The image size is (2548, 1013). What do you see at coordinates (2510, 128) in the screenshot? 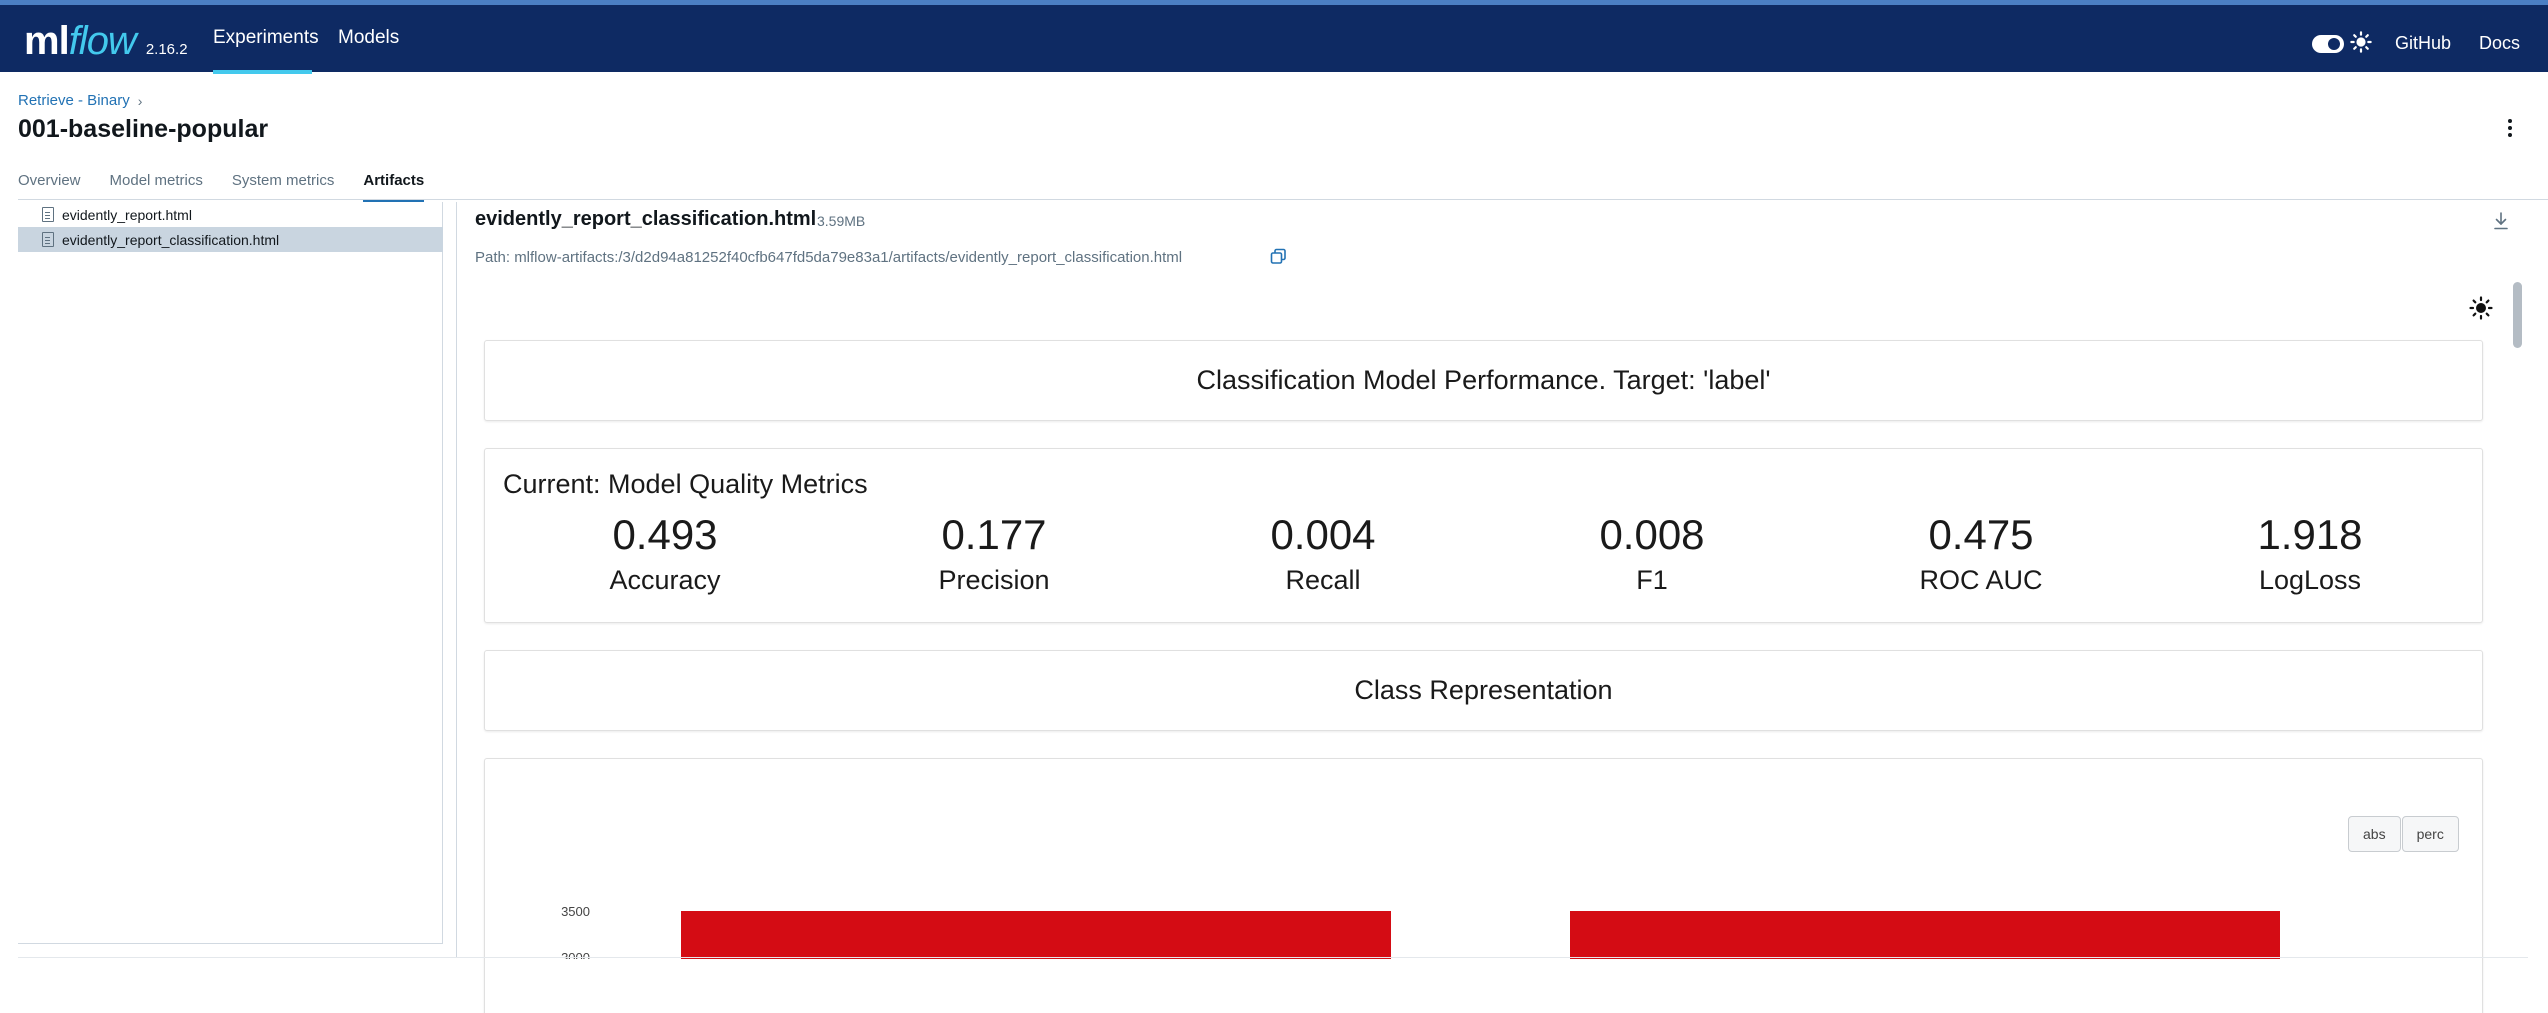
I see `more-options-icon` at bounding box center [2510, 128].